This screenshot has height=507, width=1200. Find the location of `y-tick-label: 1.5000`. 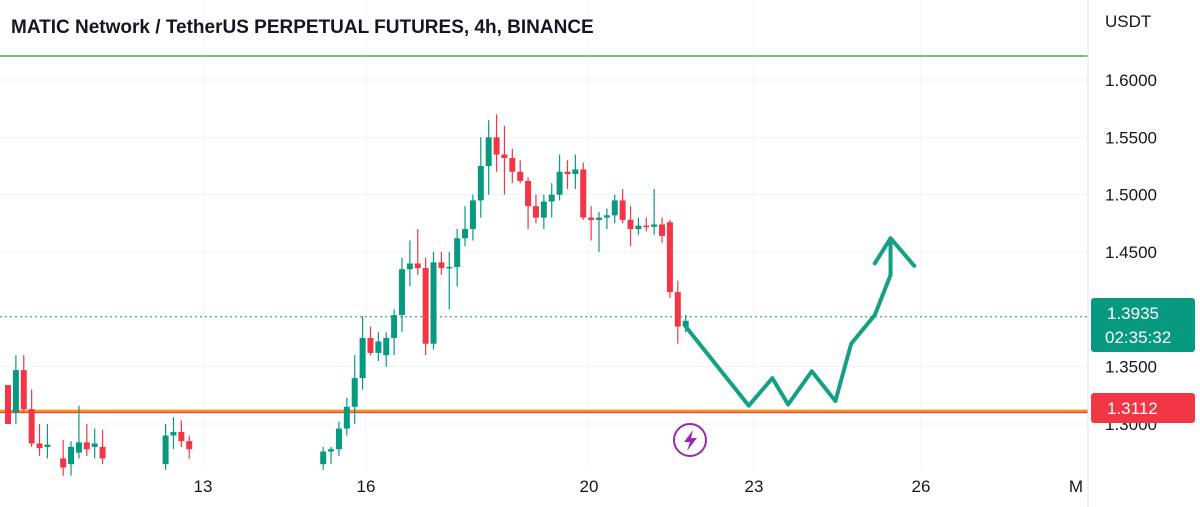

y-tick-label: 1.5000 is located at coordinates (1131, 195).